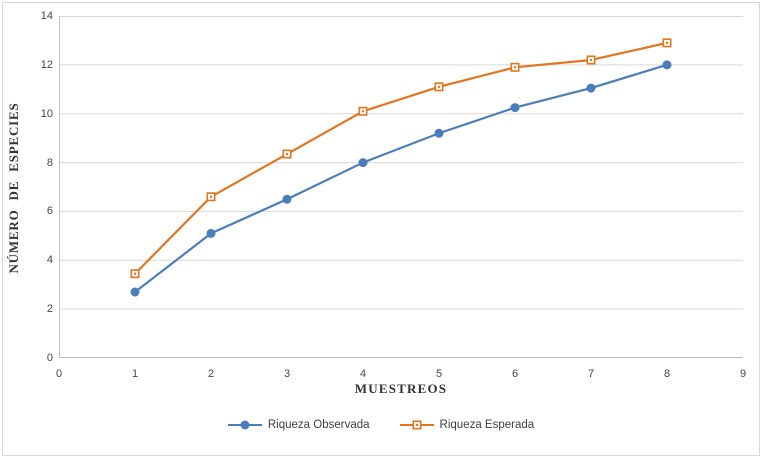 The width and height of the screenshot is (762, 458). I want to click on x-tick-label-2: 2, so click(211, 374).